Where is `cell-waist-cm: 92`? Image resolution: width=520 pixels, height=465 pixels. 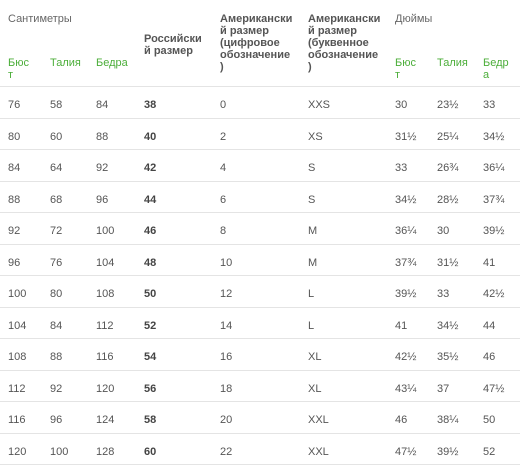 cell-waist-cm: 92 is located at coordinates (56, 389).